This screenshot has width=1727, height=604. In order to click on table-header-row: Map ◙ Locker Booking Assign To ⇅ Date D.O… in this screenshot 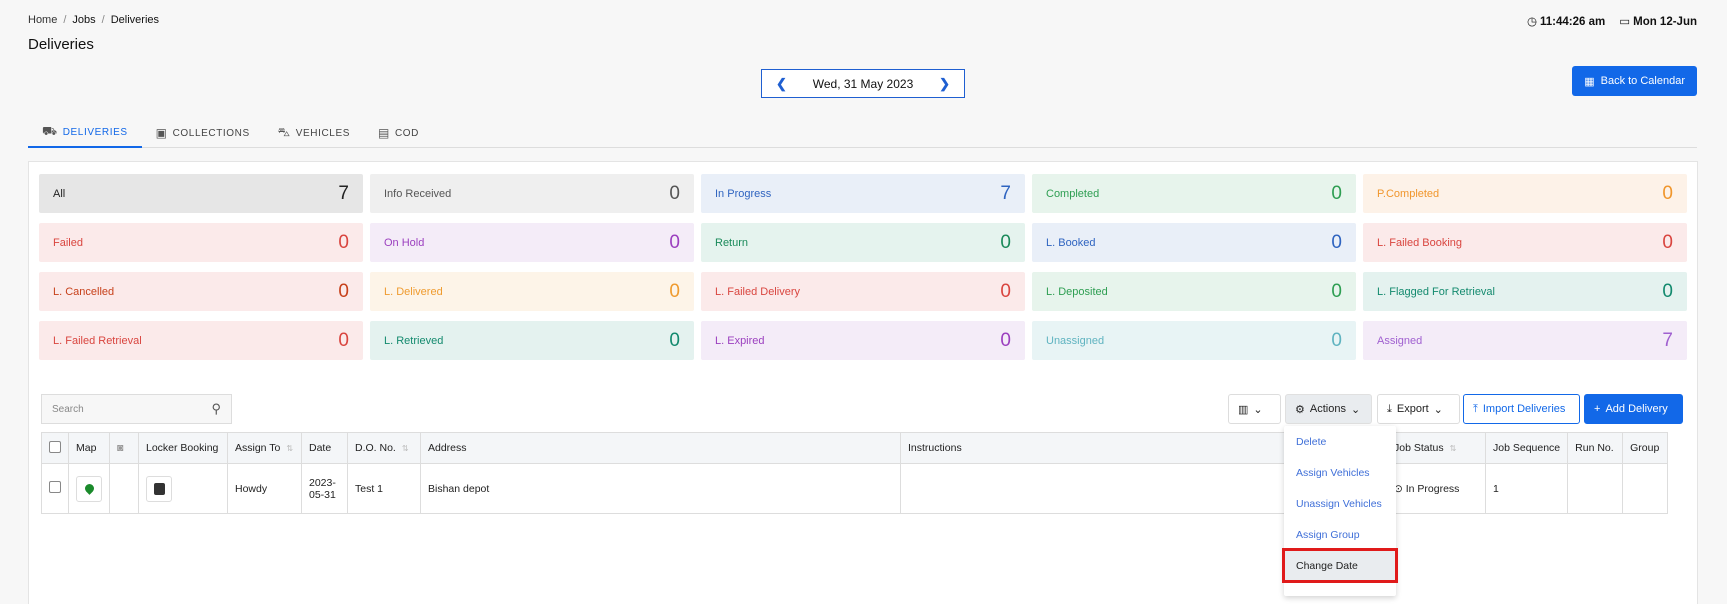, I will do `click(855, 448)`.